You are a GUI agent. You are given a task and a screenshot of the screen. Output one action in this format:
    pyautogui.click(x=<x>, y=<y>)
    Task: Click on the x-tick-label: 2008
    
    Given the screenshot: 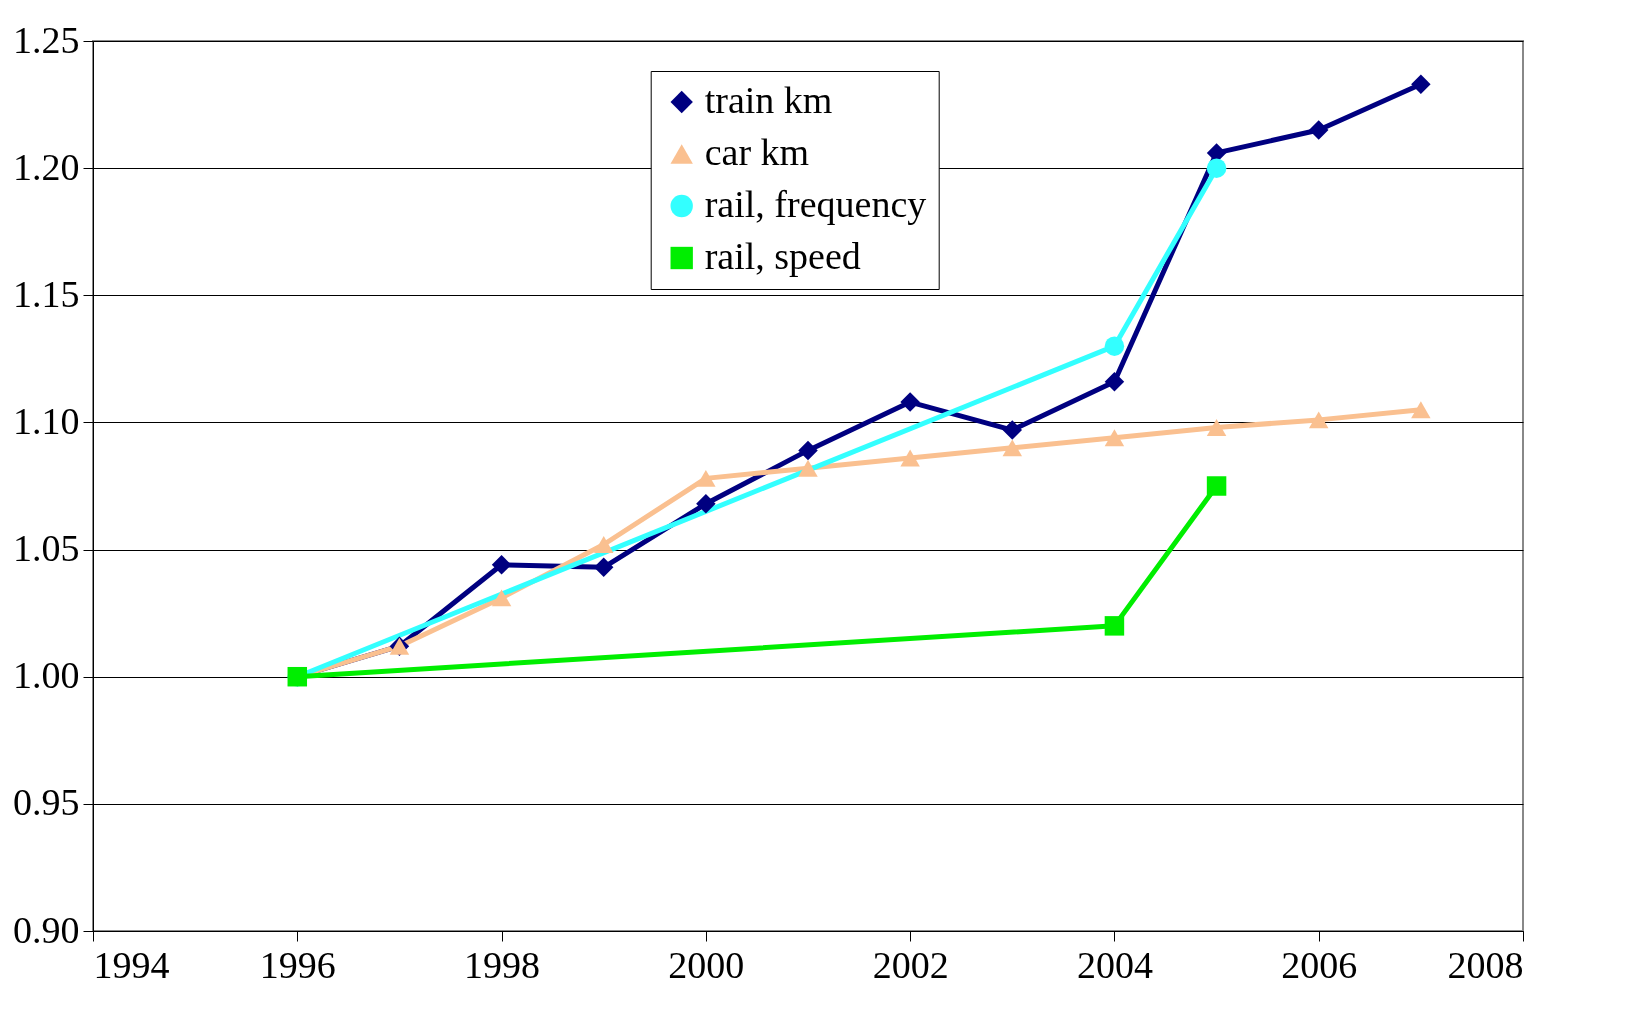 What is the action you would take?
    pyautogui.click(x=1485, y=964)
    